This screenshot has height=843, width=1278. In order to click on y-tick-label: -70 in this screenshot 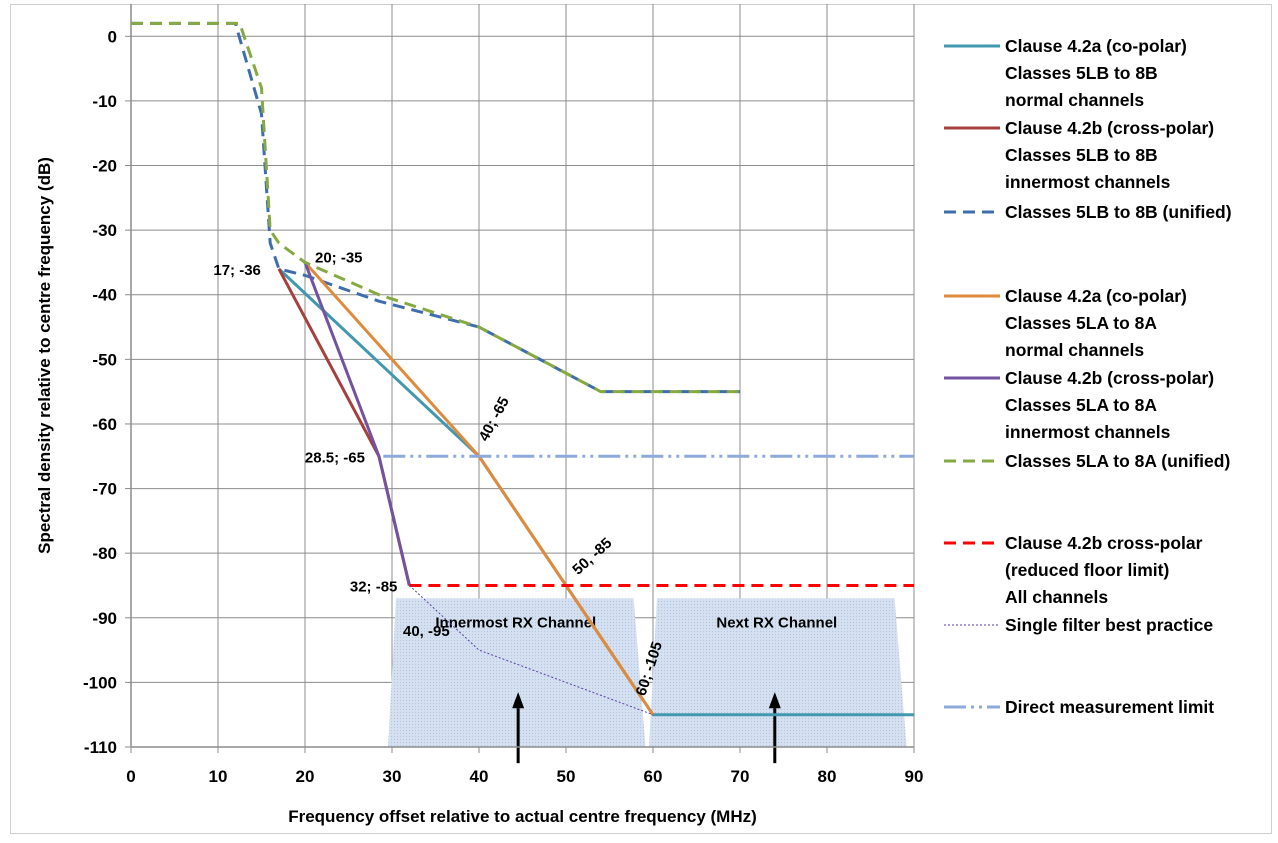, I will do `click(104, 489)`.